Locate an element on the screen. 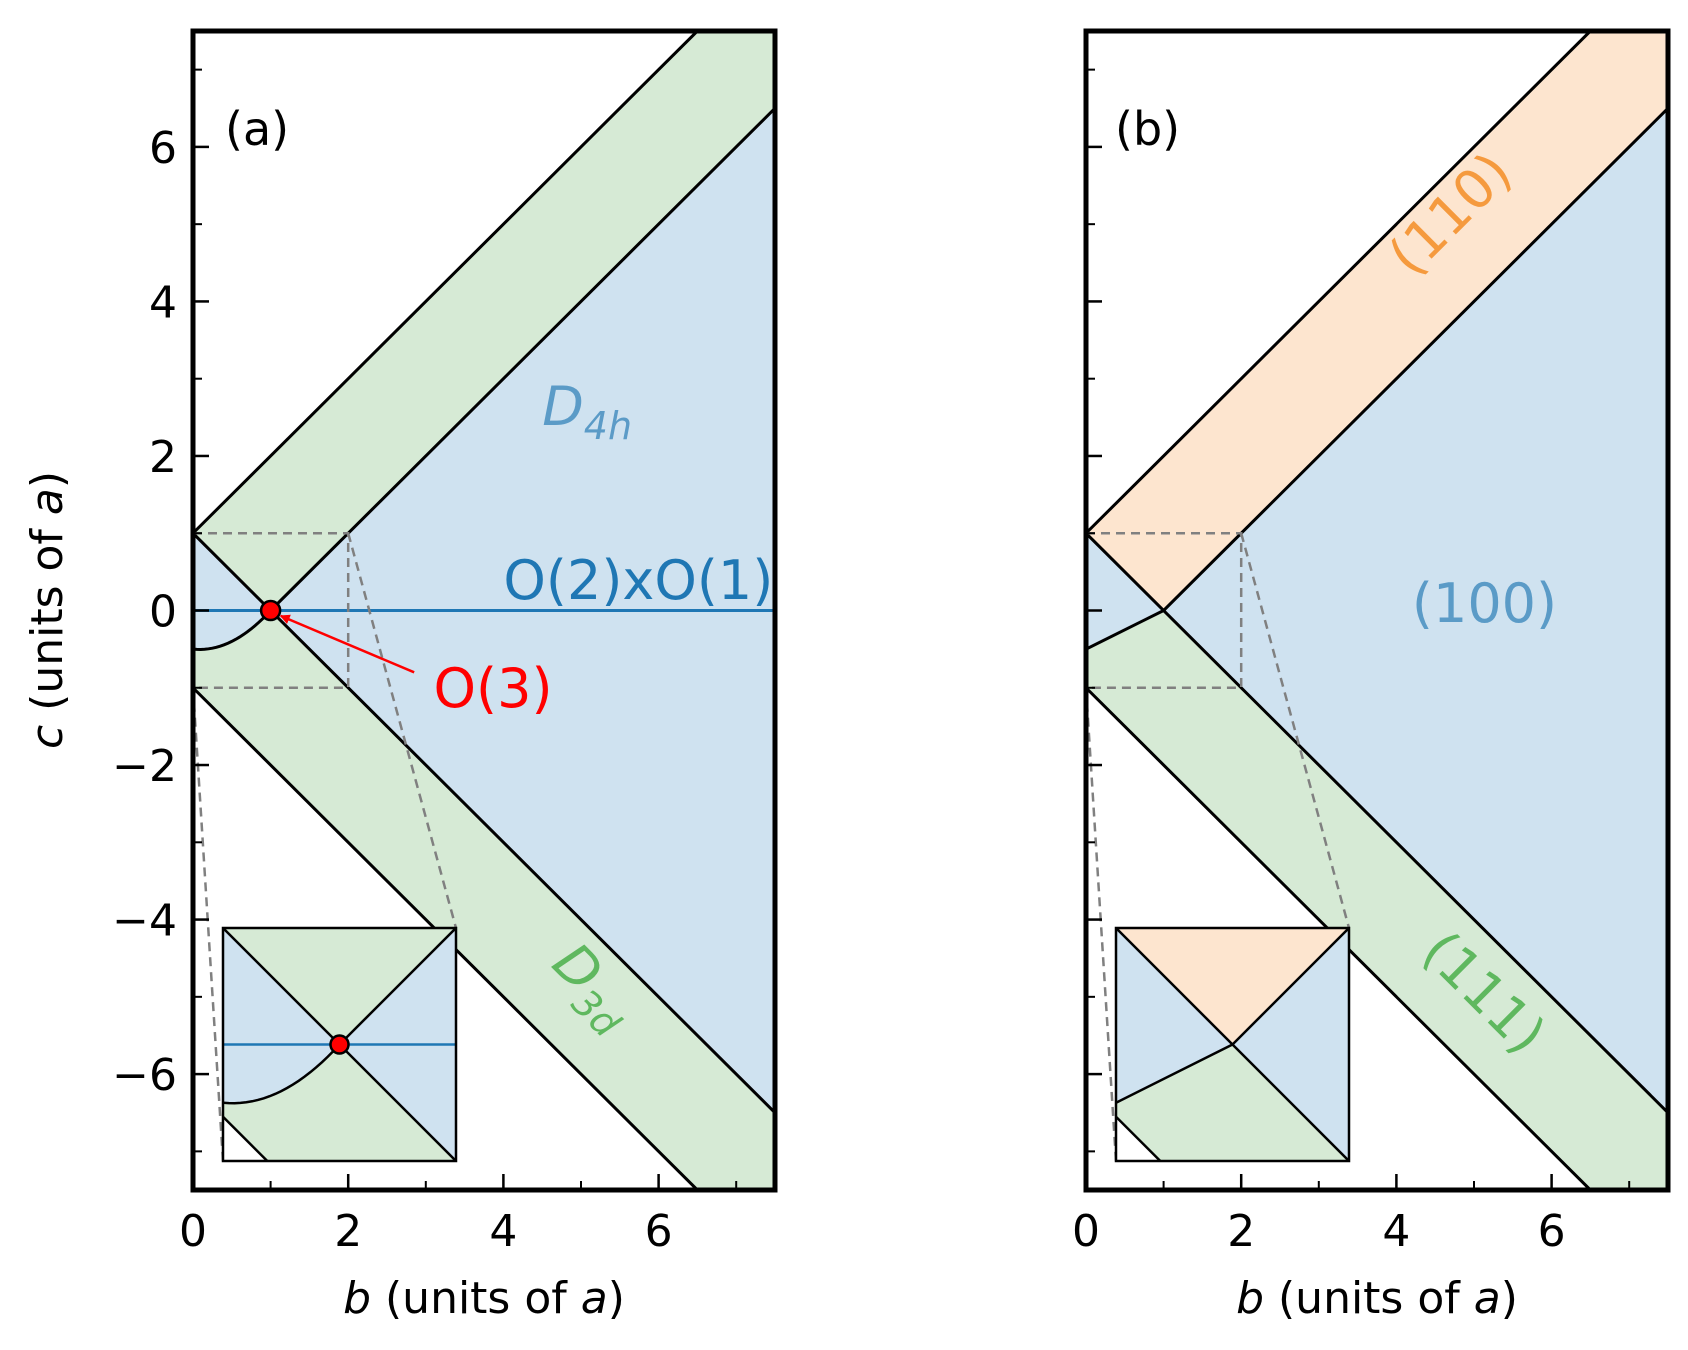 The width and height of the screenshot is (1688, 1350). panel-a-o3-point is located at coordinates (270, 610).